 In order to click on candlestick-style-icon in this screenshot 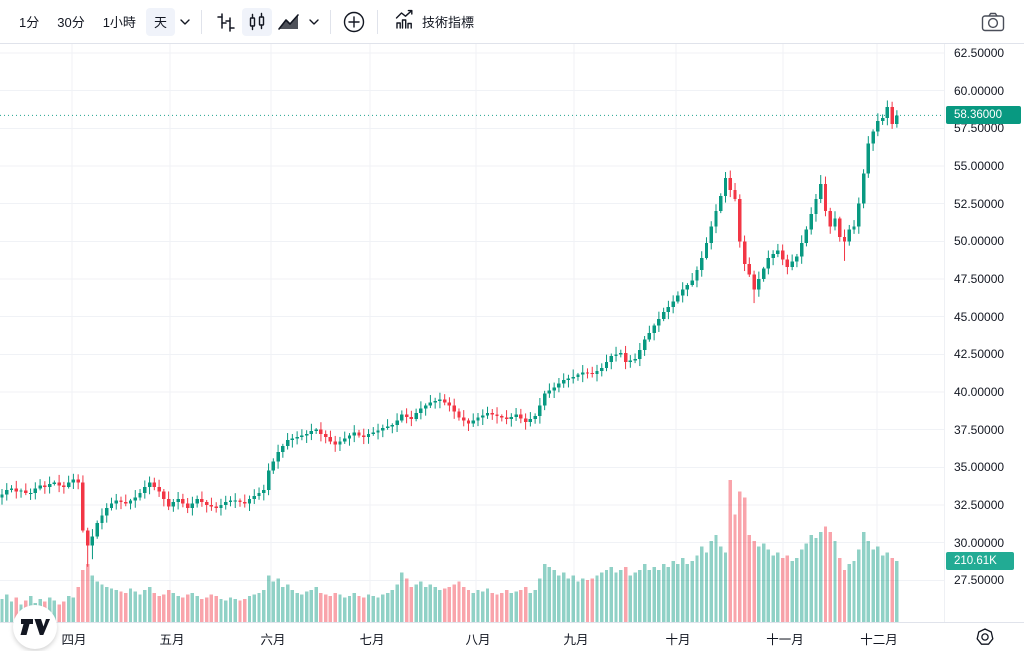, I will do `click(256, 21)`.